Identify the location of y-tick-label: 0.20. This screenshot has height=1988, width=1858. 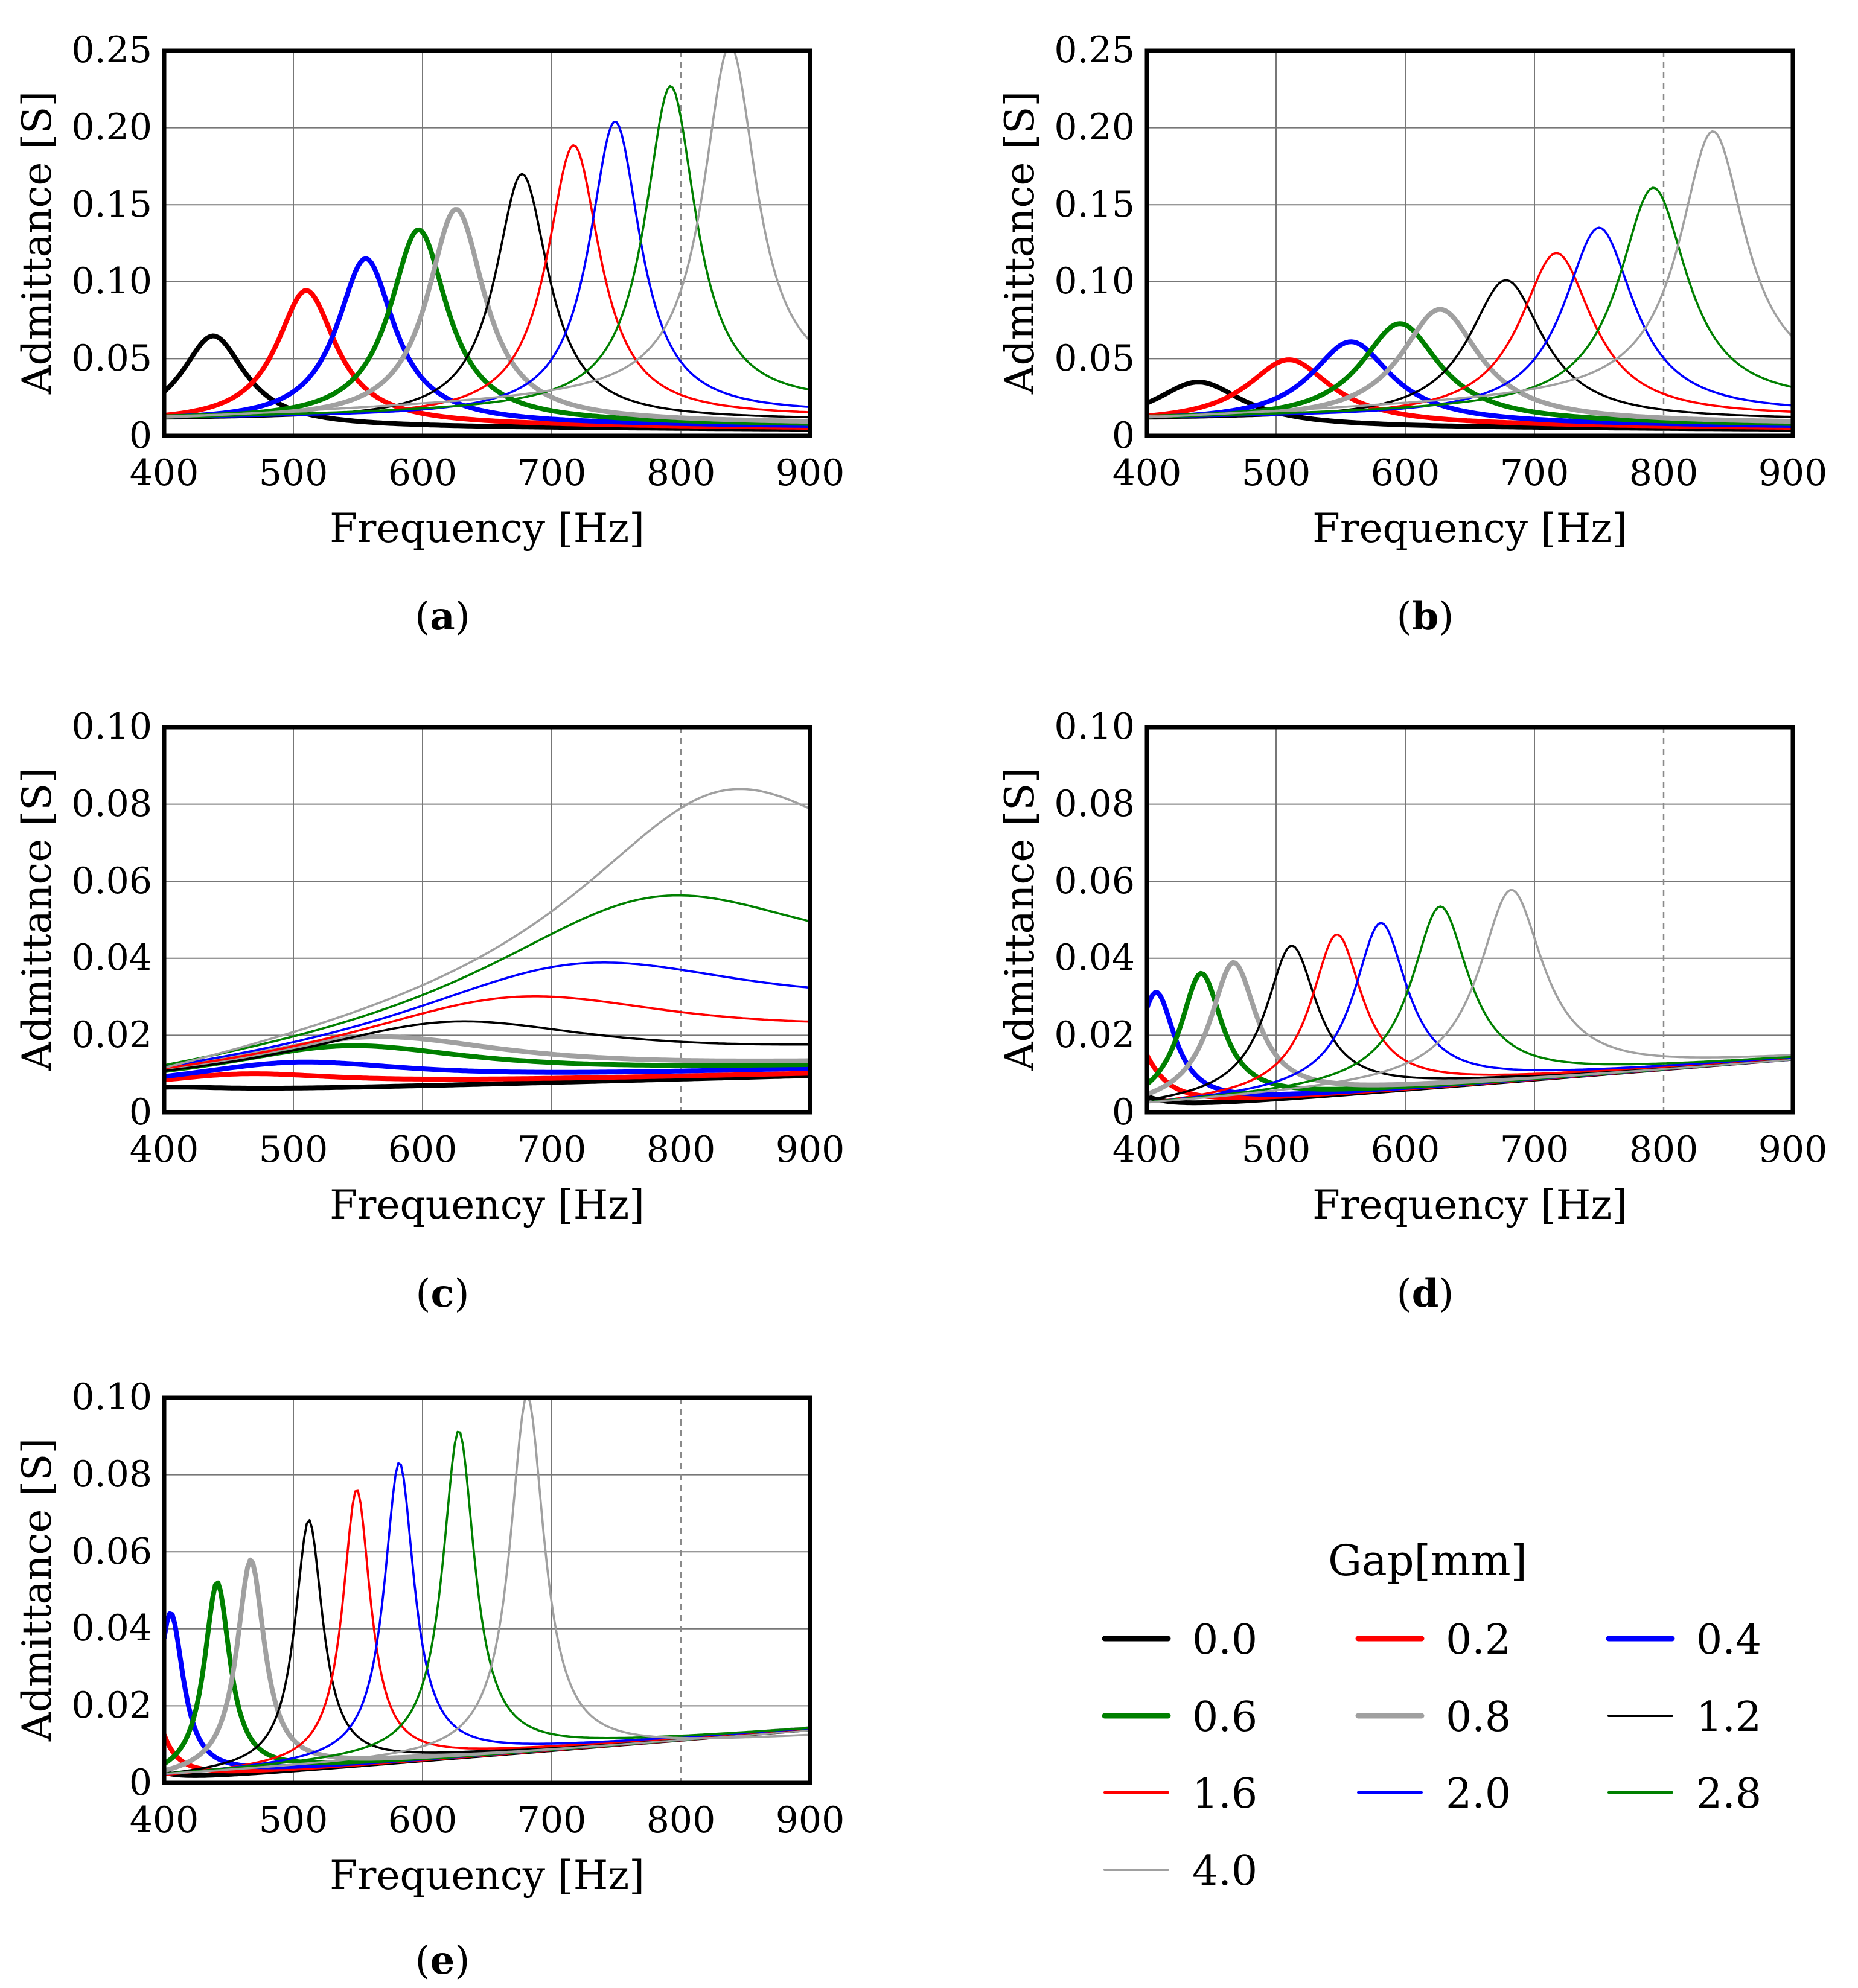
(1095, 127).